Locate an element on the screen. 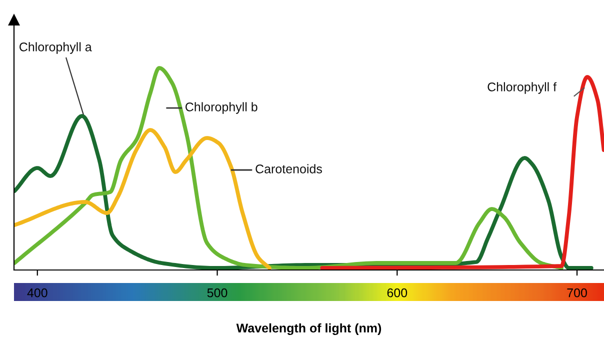 The image size is (604, 337). series-label: Chlorophyll b is located at coordinates (222, 108).